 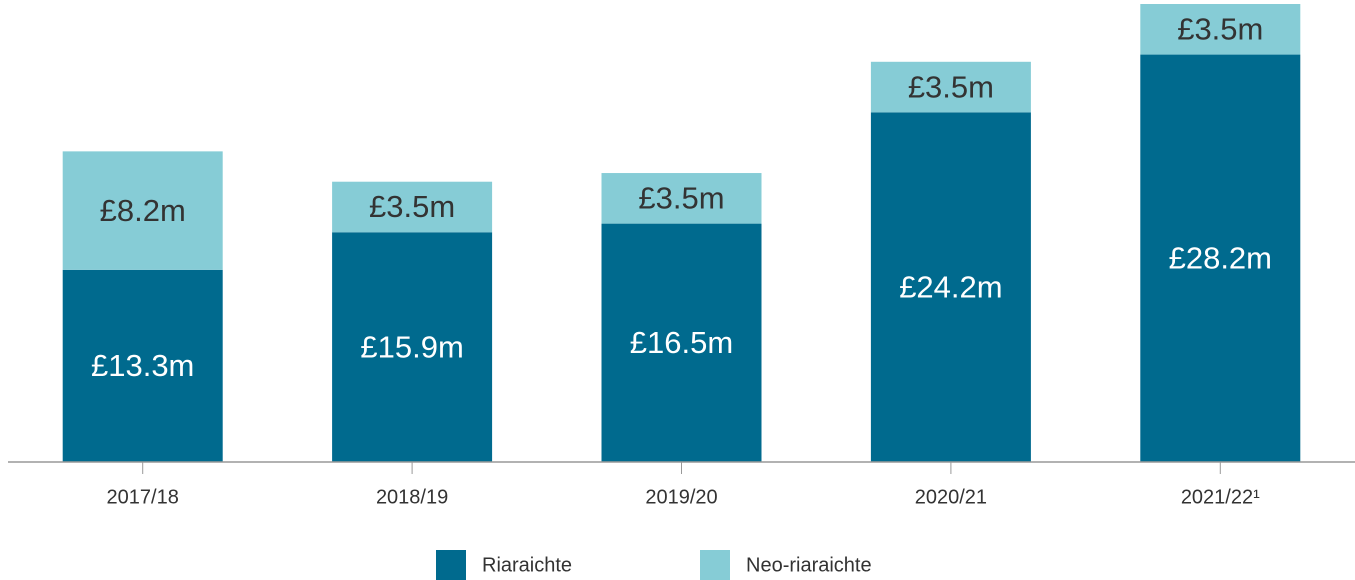 I want to click on value-label: £24.2m, so click(x=950, y=286).